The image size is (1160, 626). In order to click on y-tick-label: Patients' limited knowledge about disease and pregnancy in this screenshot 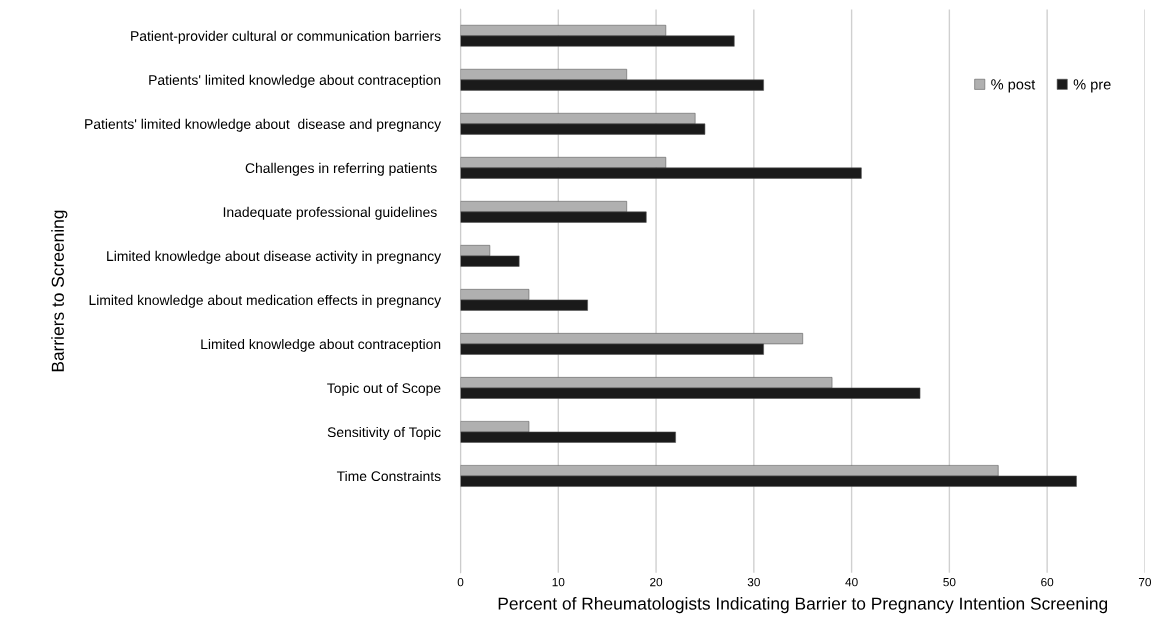, I will do `click(263, 125)`.